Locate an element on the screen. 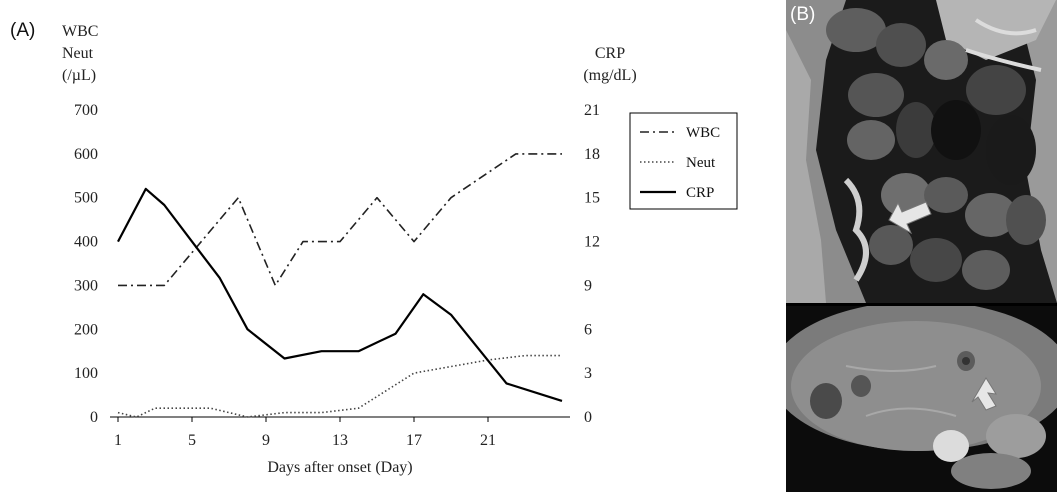 The width and height of the screenshot is (1057, 492). right-tick-label: 15 is located at coordinates (592, 198).